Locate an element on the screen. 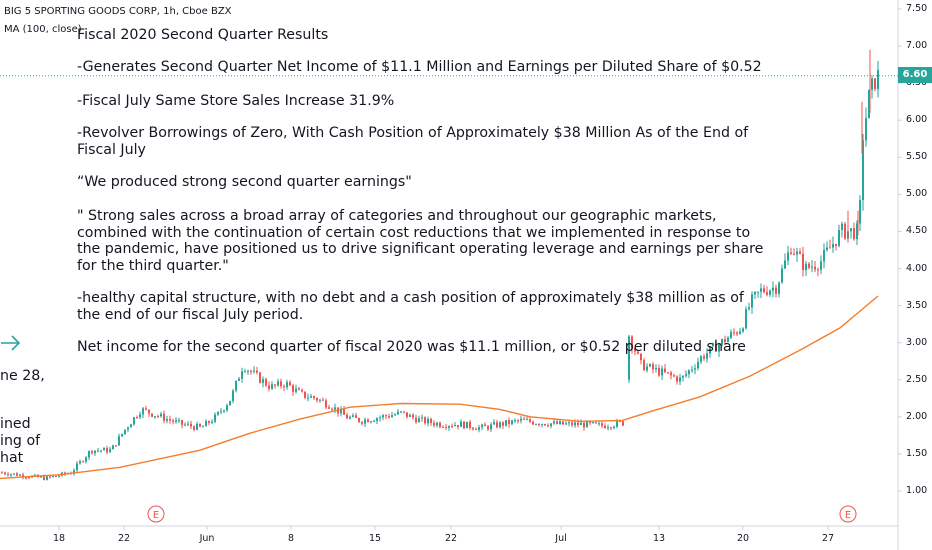 Image resolution: width=932 pixels, height=550 pixels. x-tick-label: 8 is located at coordinates (291, 538).